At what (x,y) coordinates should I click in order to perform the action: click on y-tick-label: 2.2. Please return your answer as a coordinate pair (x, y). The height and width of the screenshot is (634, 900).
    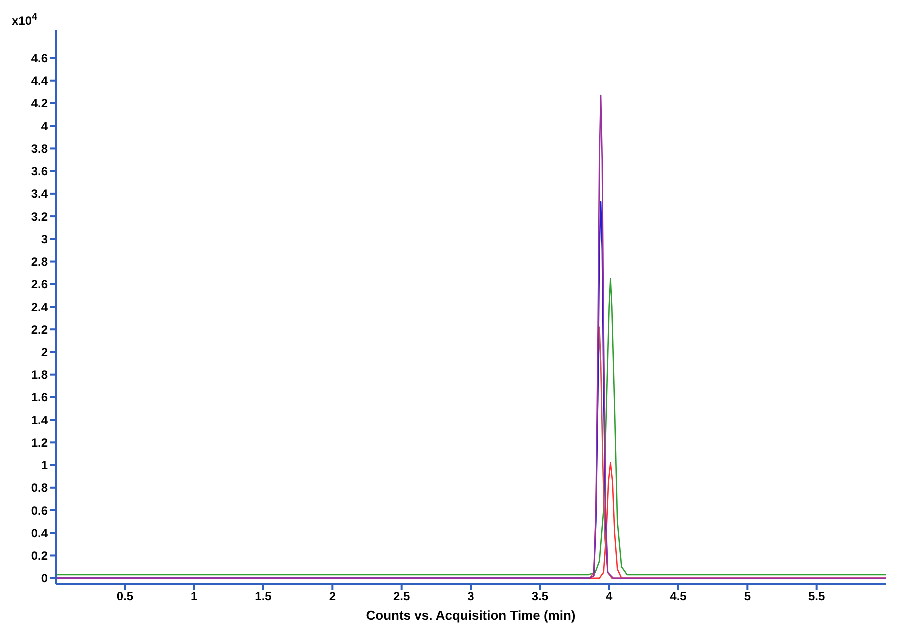
    Looking at the image, I should click on (39, 329).